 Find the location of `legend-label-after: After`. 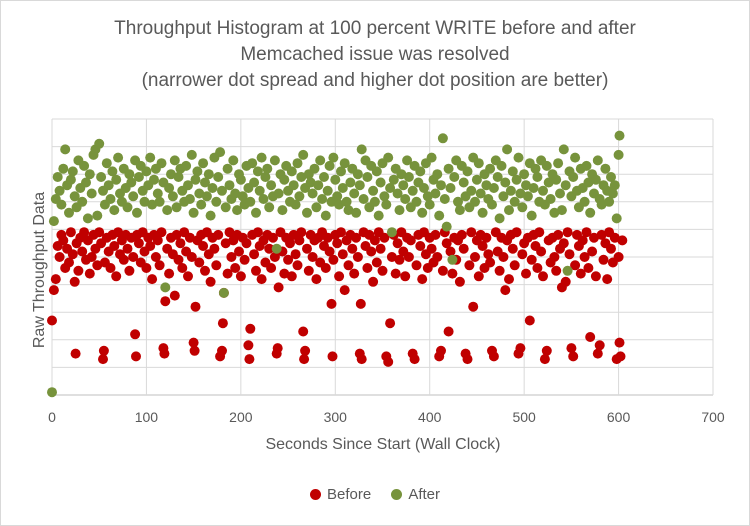

legend-label-after: After is located at coordinates (424, 494).